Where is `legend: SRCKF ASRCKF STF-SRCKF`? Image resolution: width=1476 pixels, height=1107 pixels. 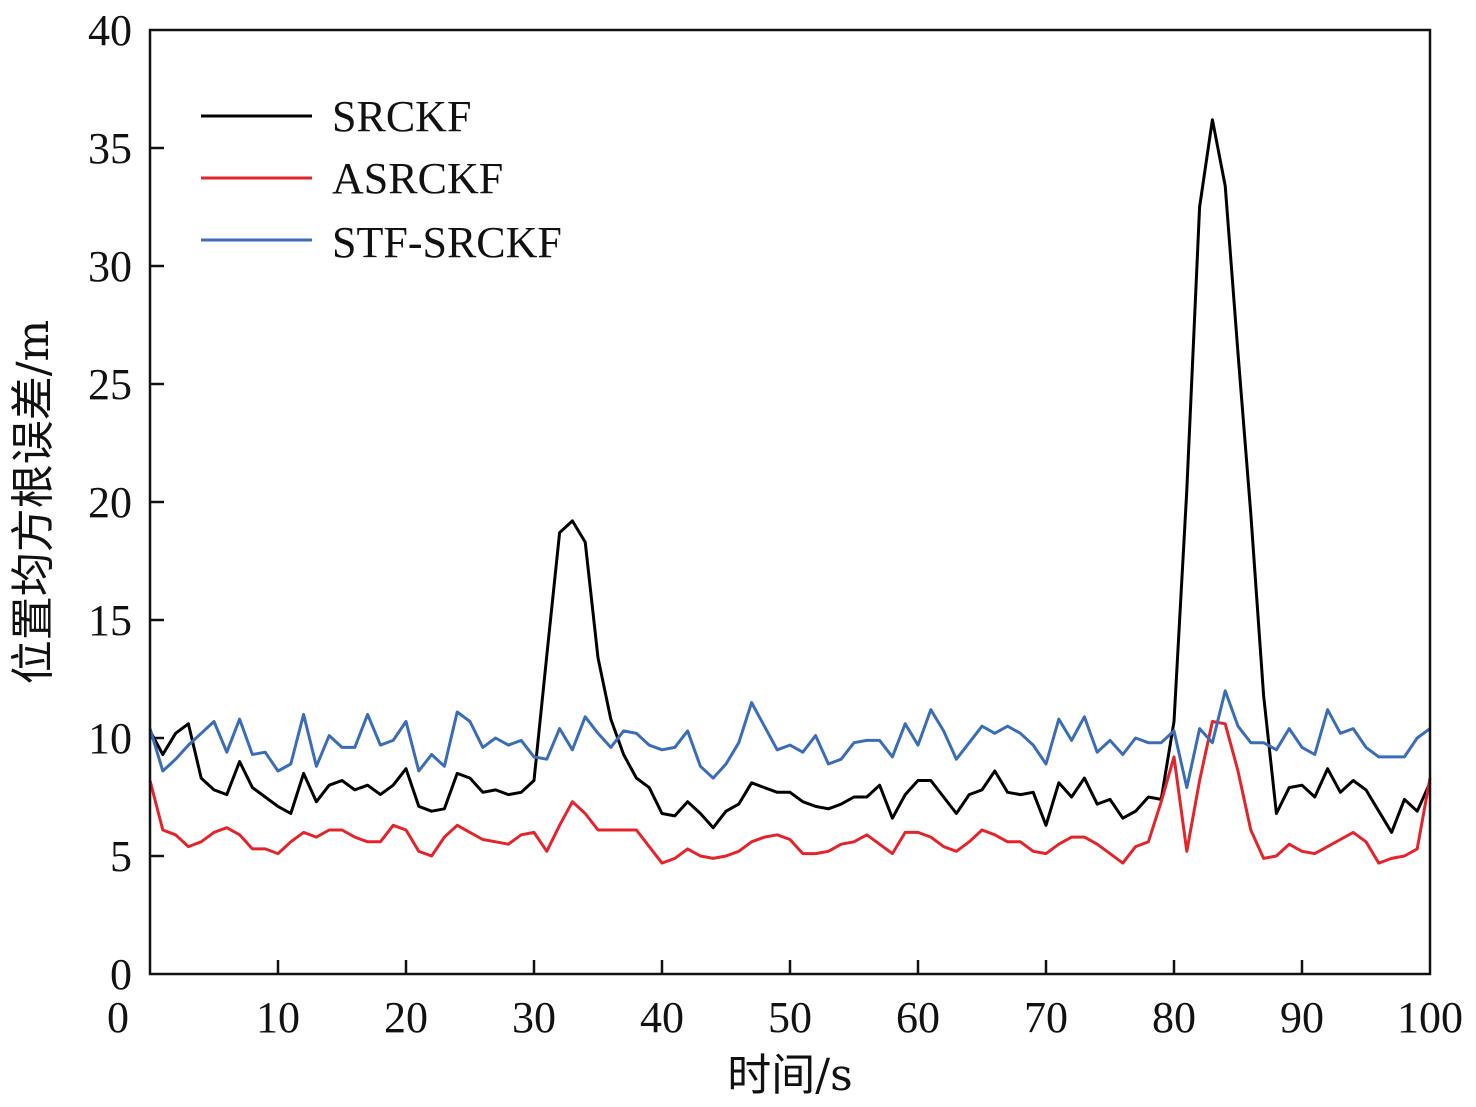 legend: SRCKF ASRCKF STF-SRCKF is located at coordinates (381, 179).